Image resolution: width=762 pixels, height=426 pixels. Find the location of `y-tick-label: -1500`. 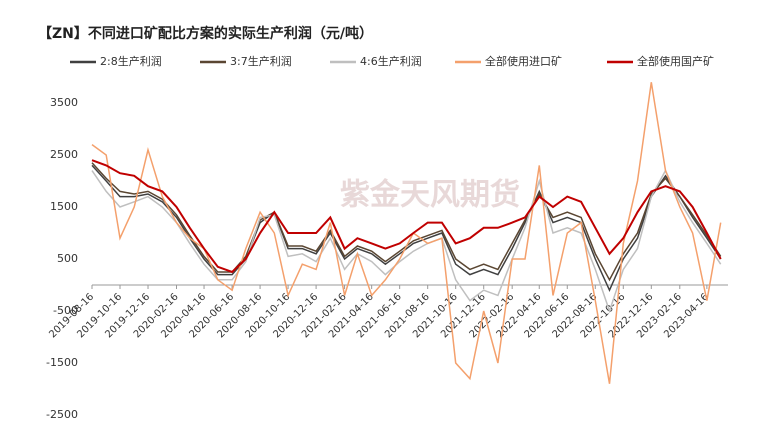

y-tick-label: -1500 is located at coordinates (62, 362).